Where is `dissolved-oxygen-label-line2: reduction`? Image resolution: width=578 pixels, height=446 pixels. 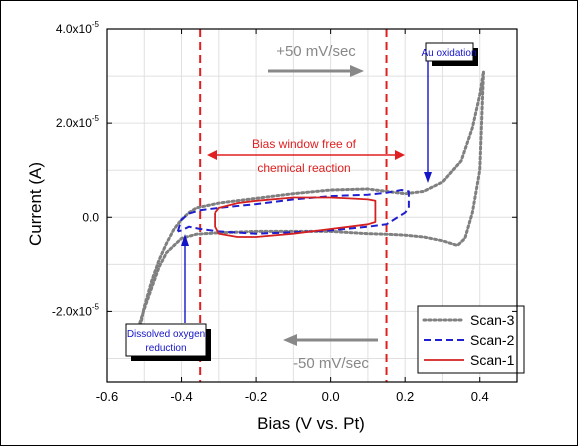 dissolved-oxygen-label-line2: reduction is located at coordinates (165, 348).